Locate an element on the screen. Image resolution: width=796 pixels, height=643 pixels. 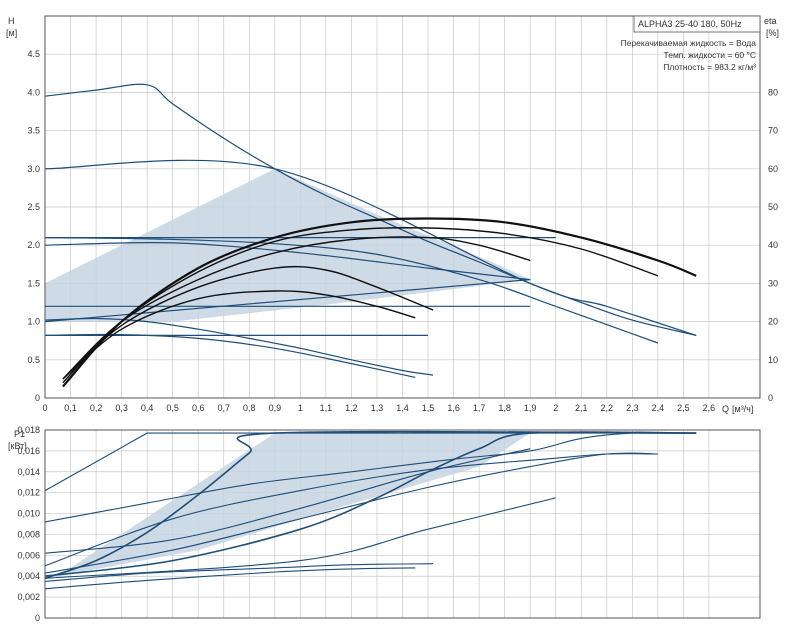
x-tick-label-21: 2,1 is located at coordinates (581, 408).